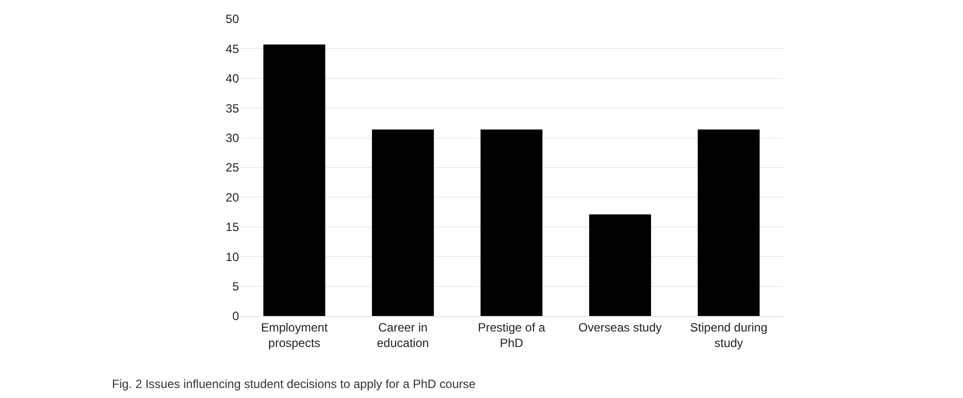  I want to click on x-tick-label: Career in education, so click(402, 335).